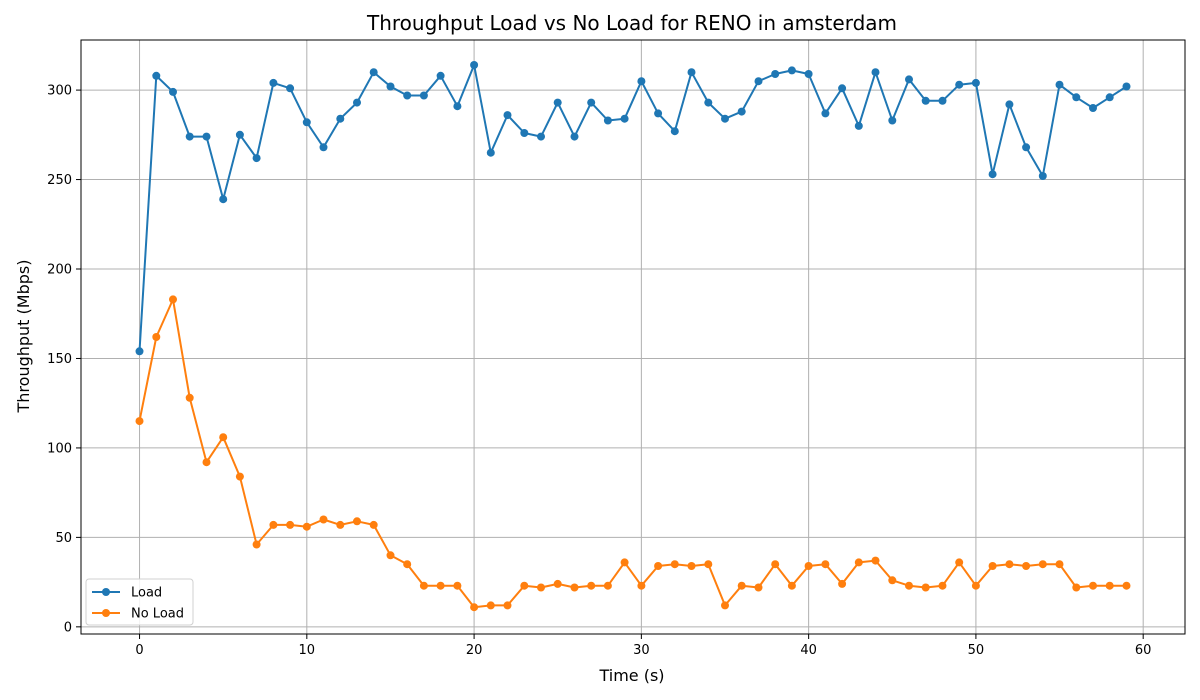  I want to click on y-axis-label: Throughput (Mbps), so click(23, 337).